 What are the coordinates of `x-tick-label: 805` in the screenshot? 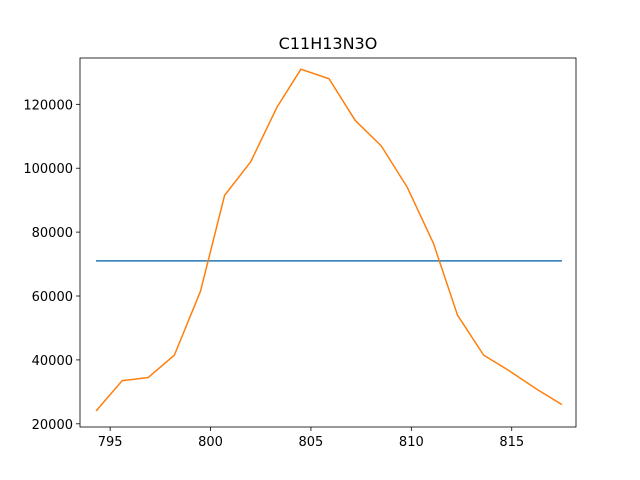 It's located at (311, 442).